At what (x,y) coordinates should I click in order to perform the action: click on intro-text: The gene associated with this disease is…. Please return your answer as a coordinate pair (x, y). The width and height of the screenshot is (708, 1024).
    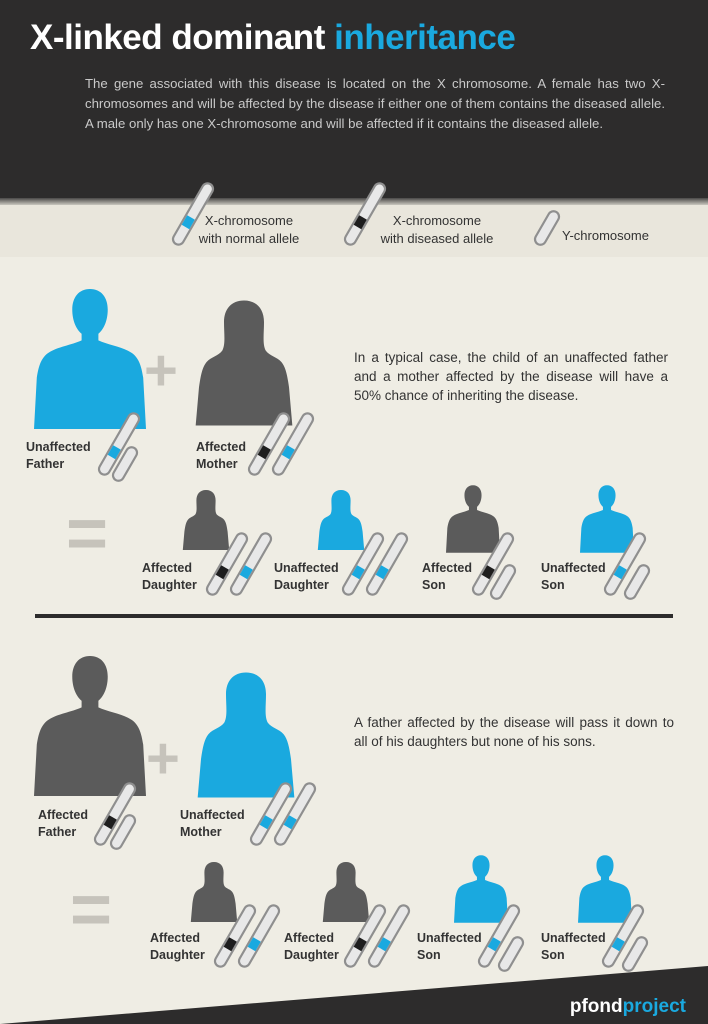
    Looking at the image, I should click on (375, 103).